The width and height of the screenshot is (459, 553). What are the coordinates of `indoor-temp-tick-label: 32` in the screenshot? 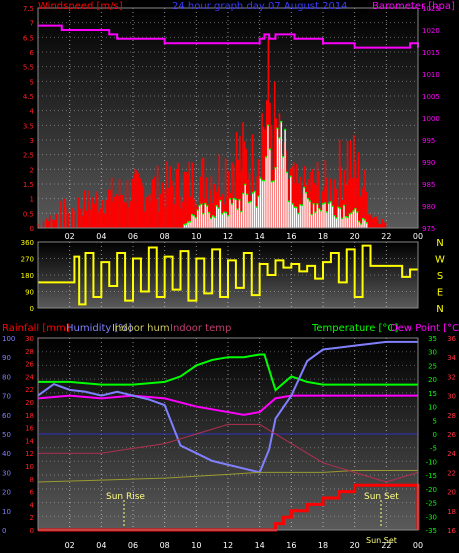 It's located at (451, 377).